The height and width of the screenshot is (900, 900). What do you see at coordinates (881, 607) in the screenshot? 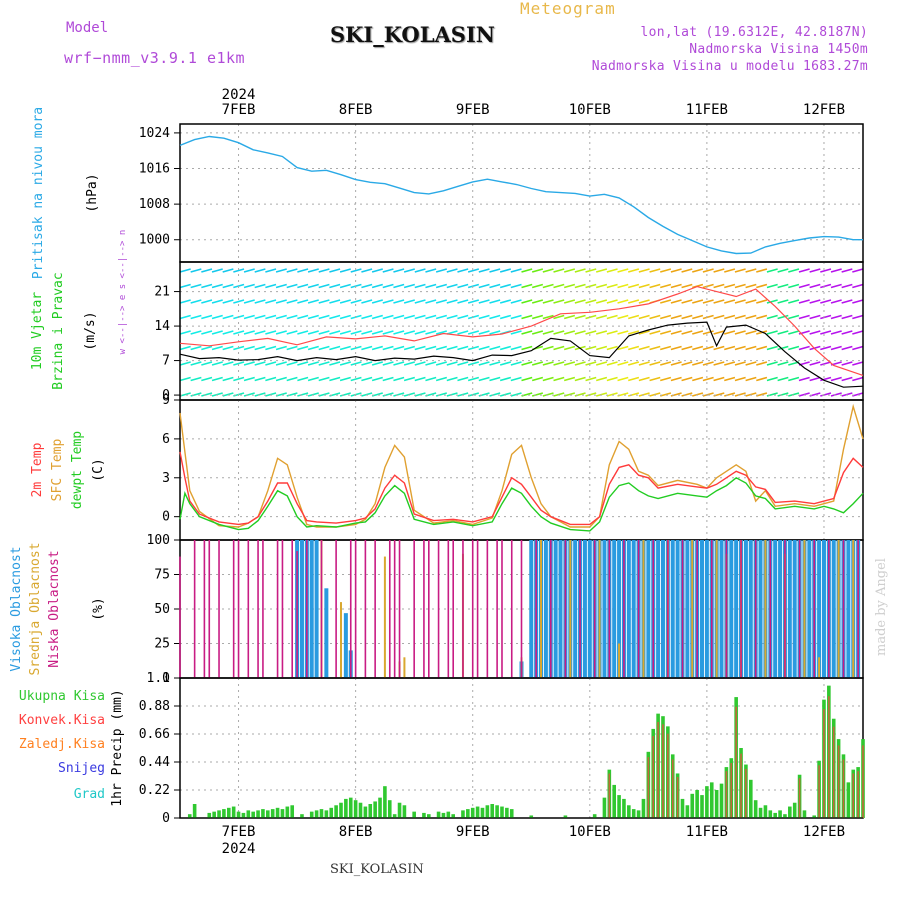
I see `watermark-signature: made by Angel` at bounding box center [881, 607].